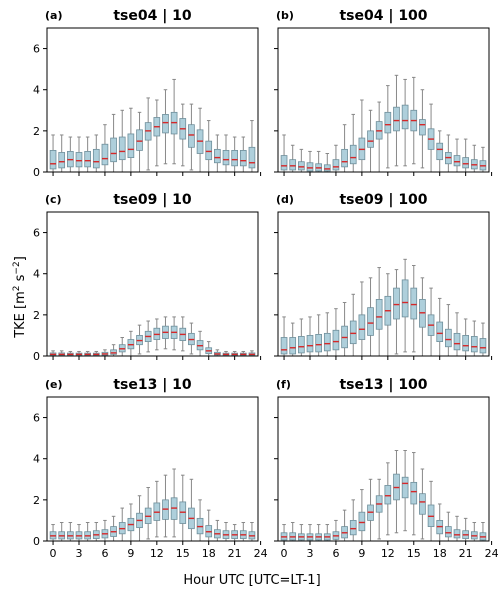  What do you see at coordinates (383, 16) in the screenshot?
I see `panel-title: tse04 | 100` at bounding box center [383, 16].